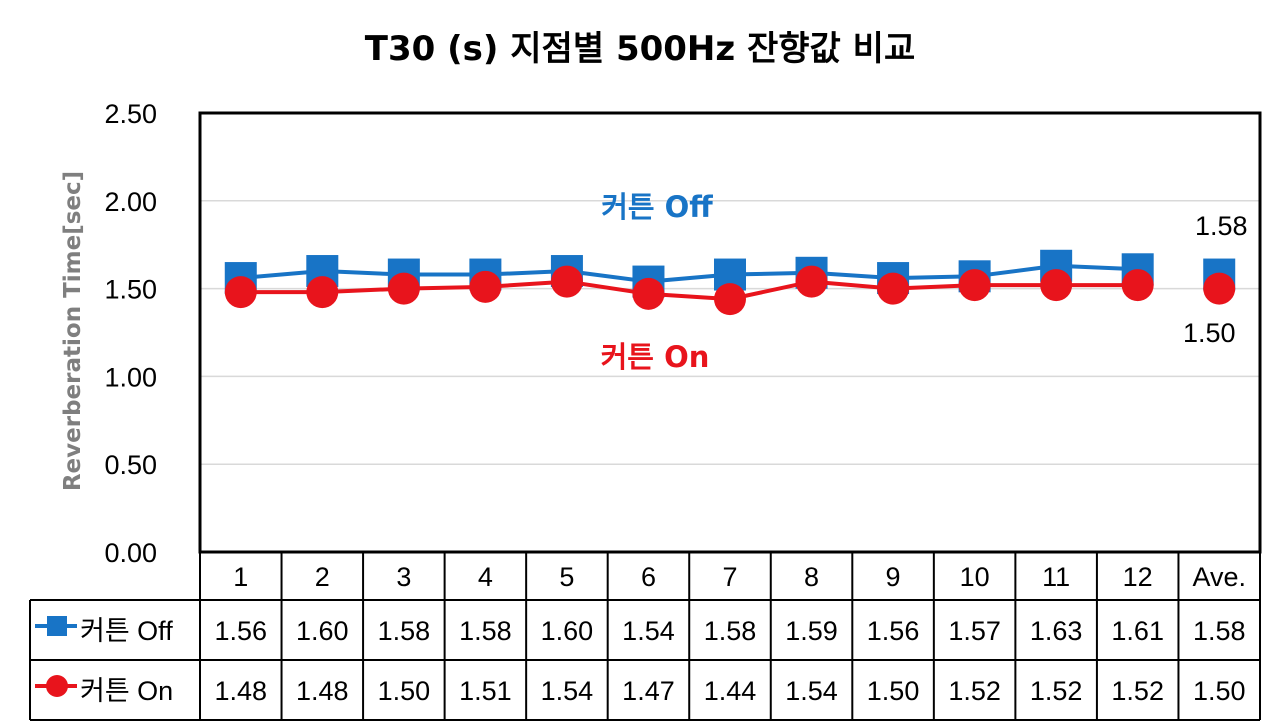 Image resolution: width=1280 pixels, height=728 pixels. I want to click on category-label: Ave., so click(1219, 577).